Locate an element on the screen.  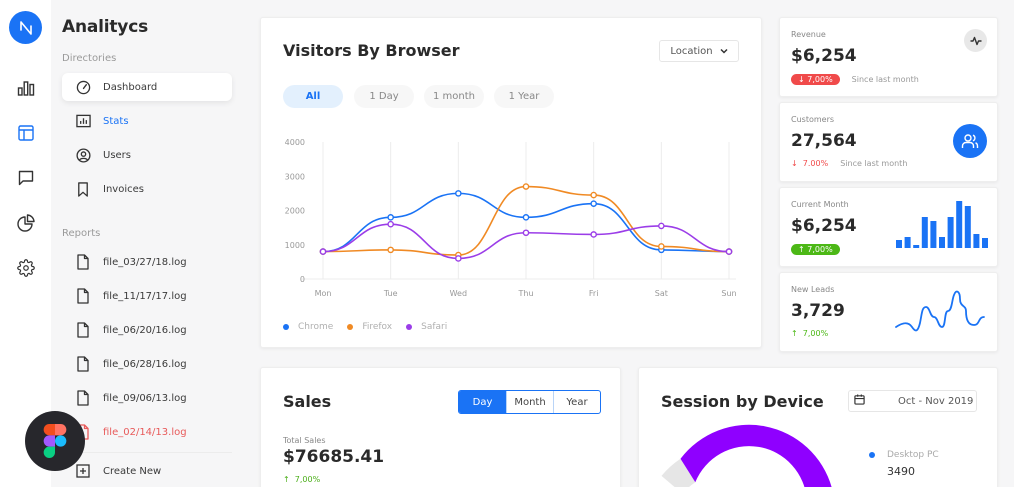
nav-item-dashboard: Dashboard is located at coordinates (147, 87).